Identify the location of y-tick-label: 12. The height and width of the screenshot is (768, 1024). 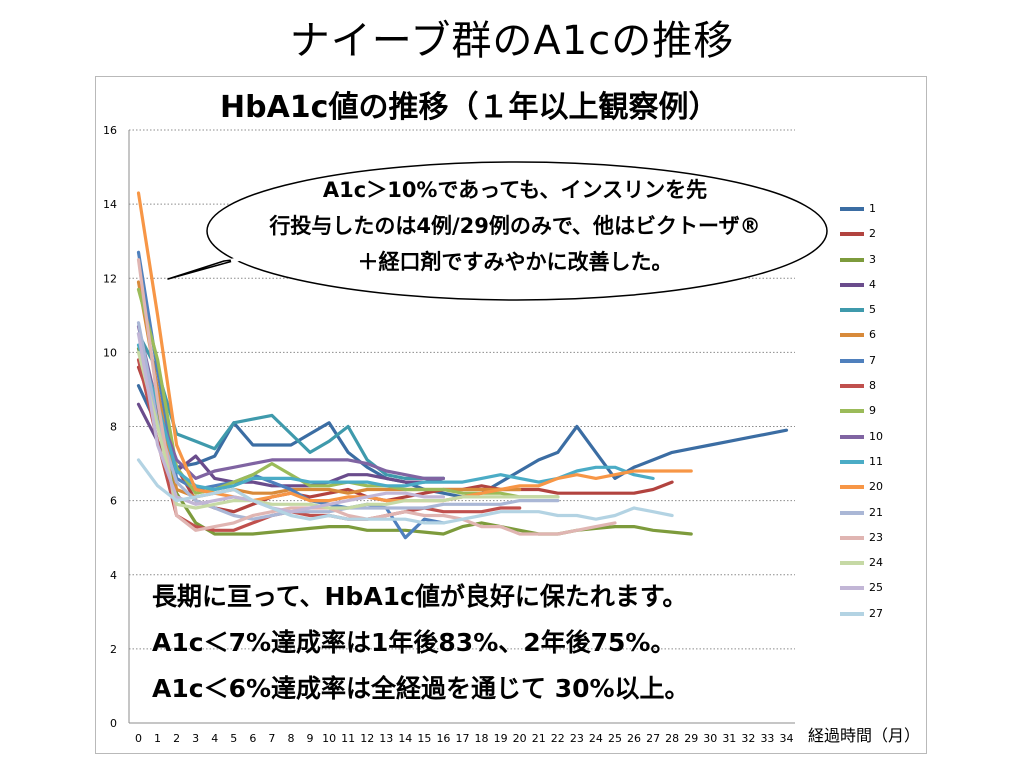
(110, 278).